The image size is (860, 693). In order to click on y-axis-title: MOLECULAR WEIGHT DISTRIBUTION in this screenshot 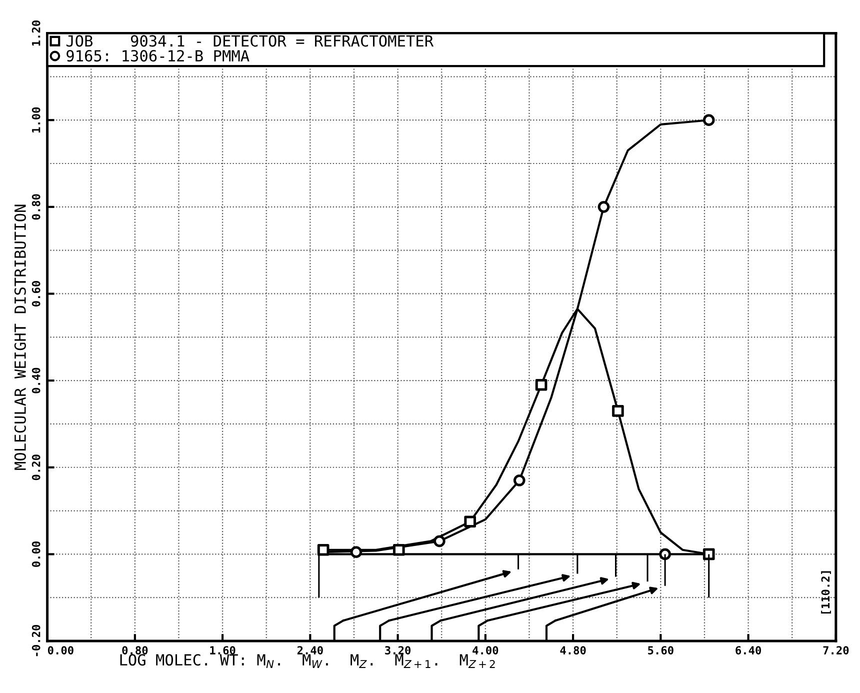, I will do `click(20, 337)`.